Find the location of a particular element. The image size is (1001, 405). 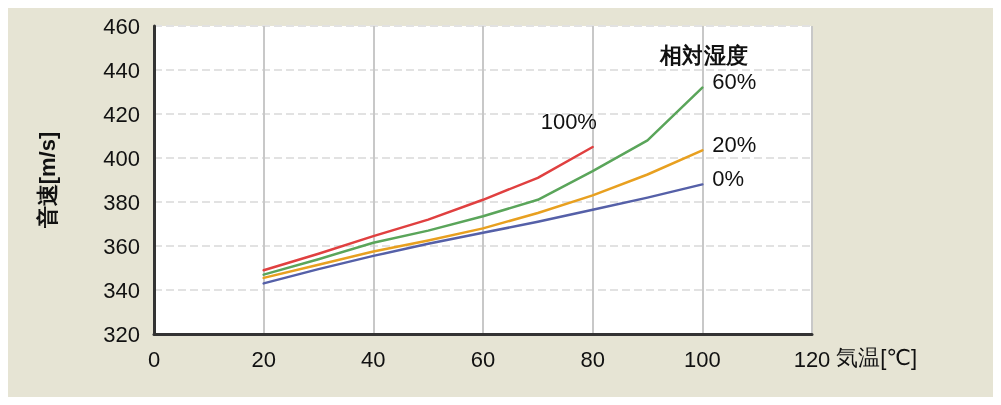

y-tick-label: 440 is located at coordinates (121, 70).